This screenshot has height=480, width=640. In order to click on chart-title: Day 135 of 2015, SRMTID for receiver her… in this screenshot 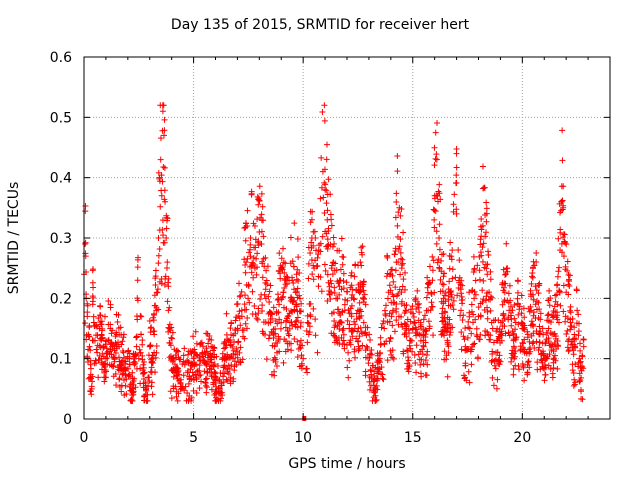, I will do `click(320, 25)`.